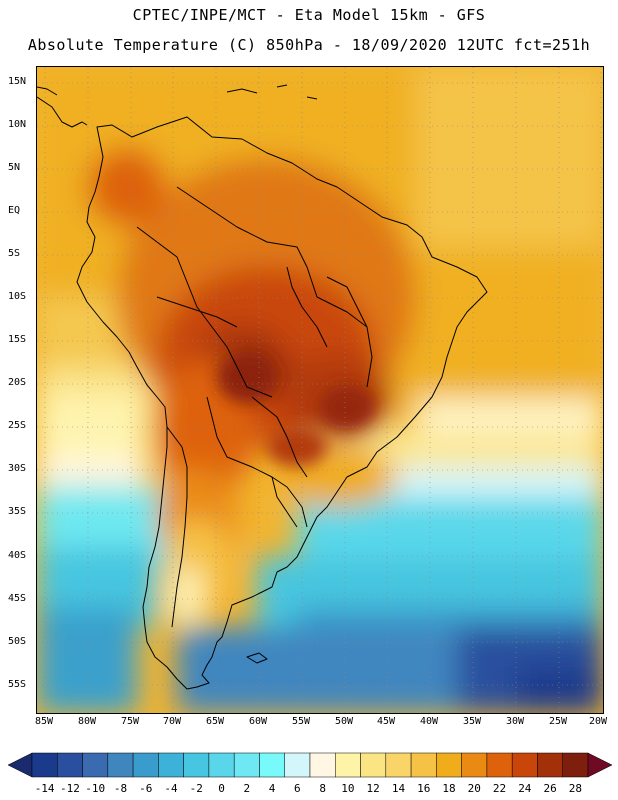 This screenshot has height=800, width=618. What do you see at coordinates (575, 788) in the screenshot?
I see `colorbar-tick-label: 28` at bounding box center [575, 788].